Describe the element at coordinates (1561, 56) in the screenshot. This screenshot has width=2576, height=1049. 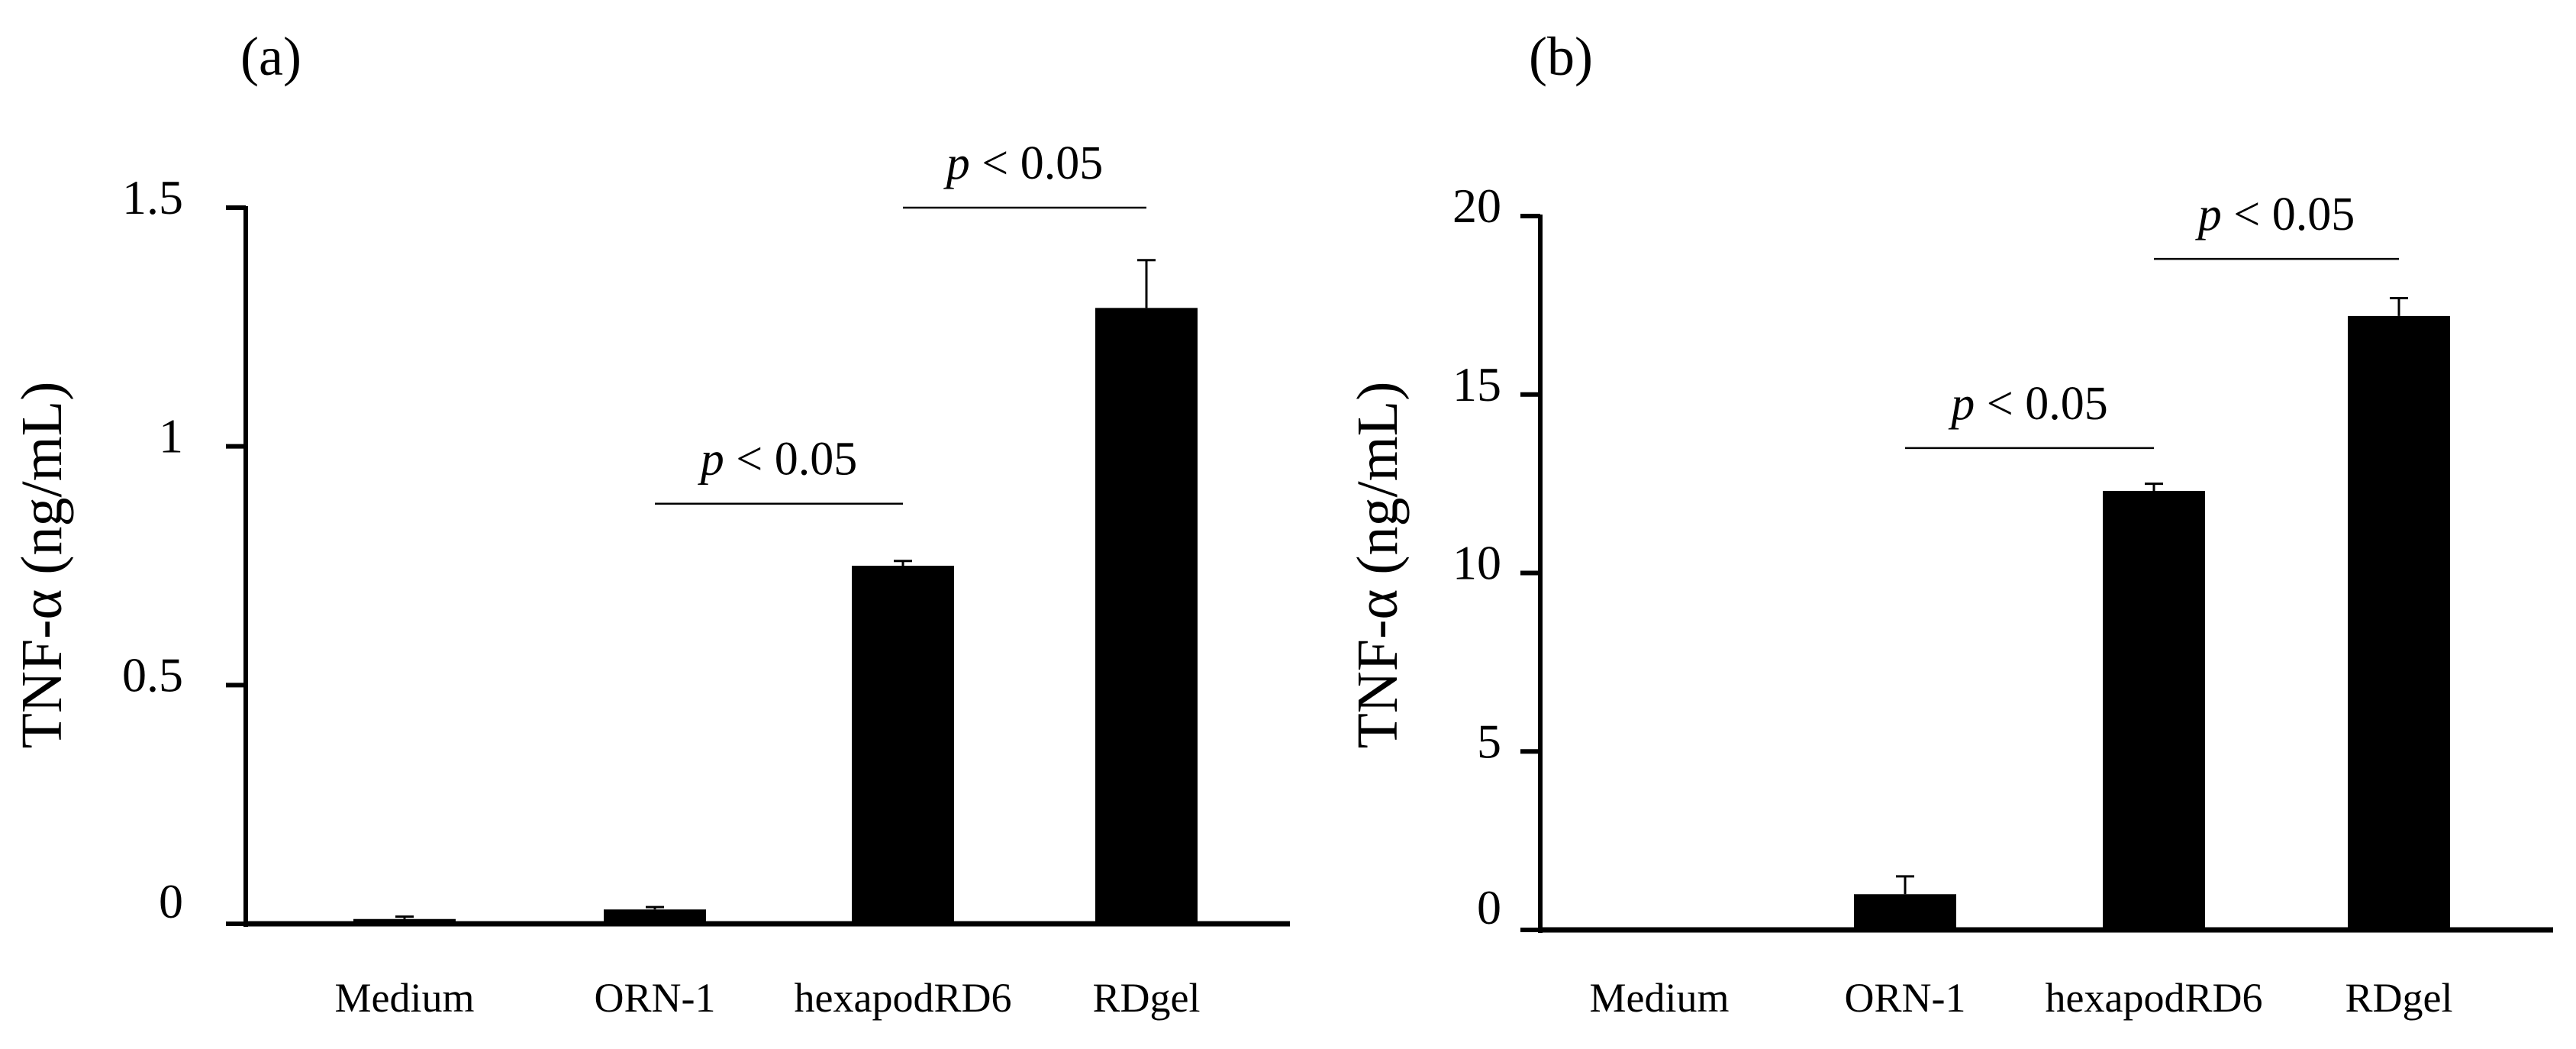
I see `panel-label: (b)` at that location.